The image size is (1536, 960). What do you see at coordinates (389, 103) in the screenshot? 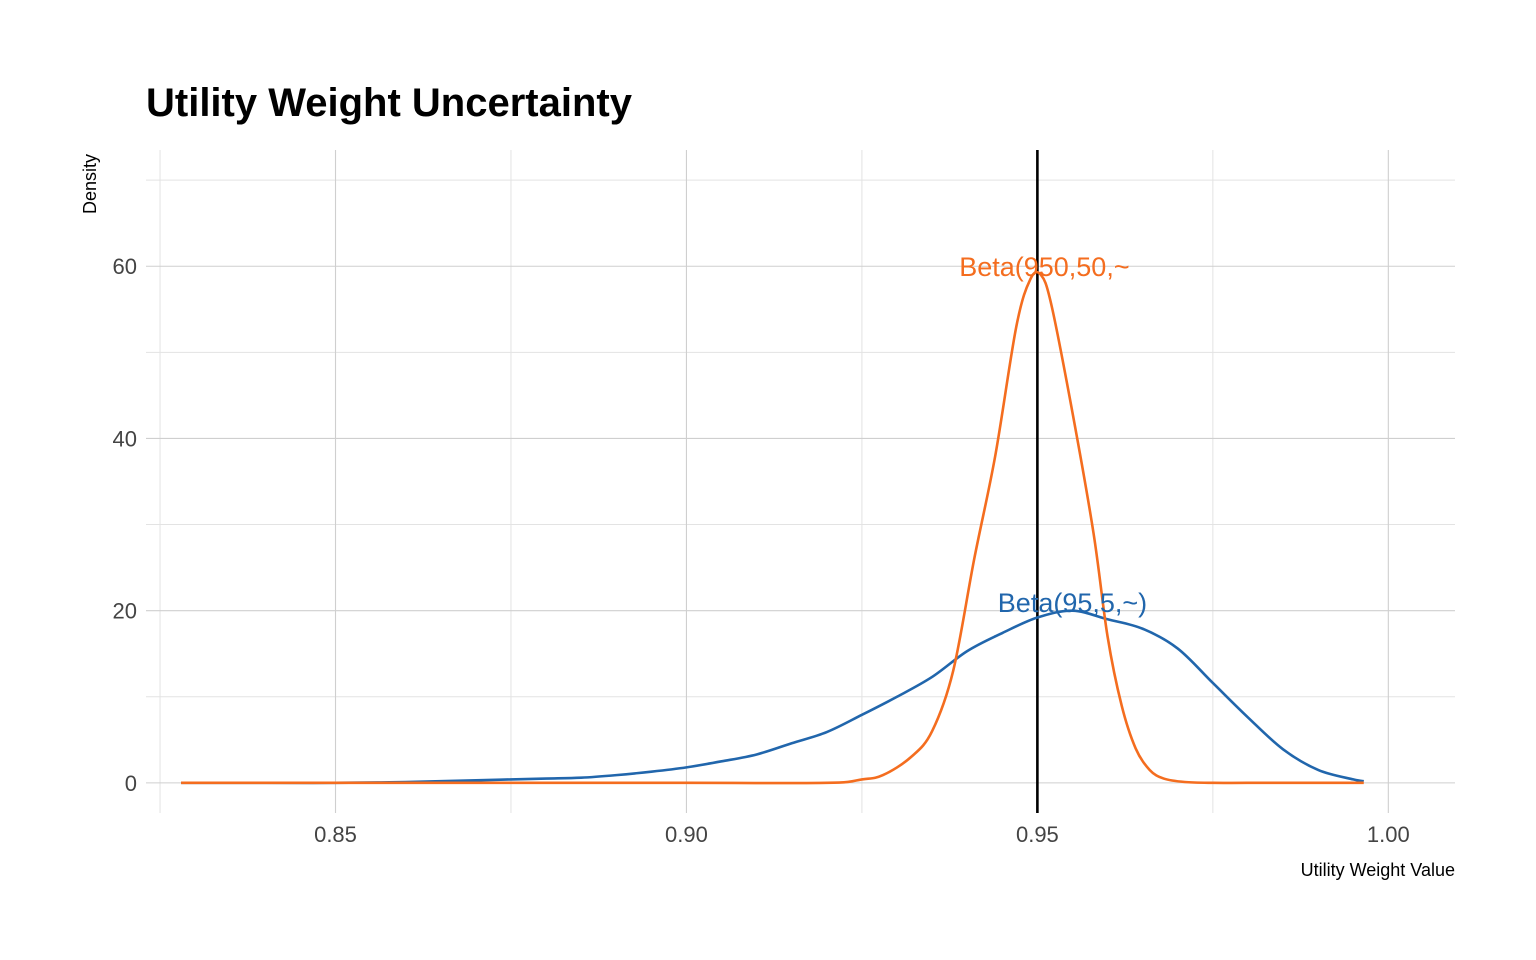
I see `chart-title: Utility Weight Uncertainty` at bounding box center [389, 103].